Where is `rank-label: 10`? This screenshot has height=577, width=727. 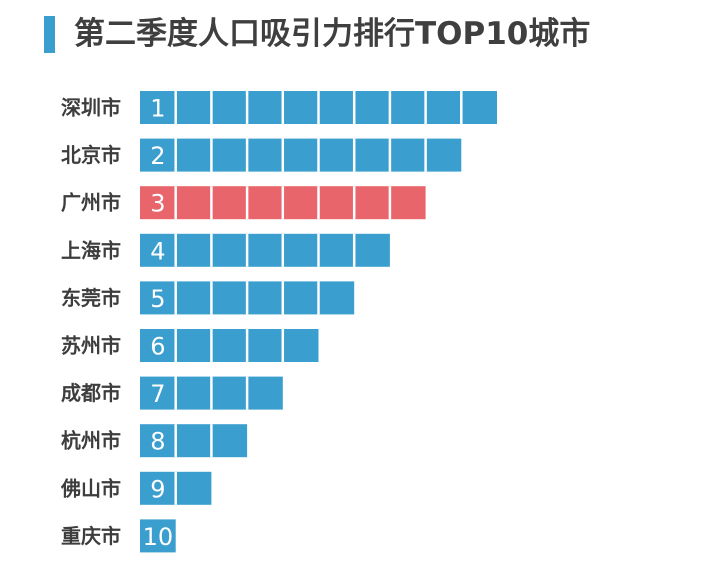 rank-label: 10 is located at coordinates (158, 537).